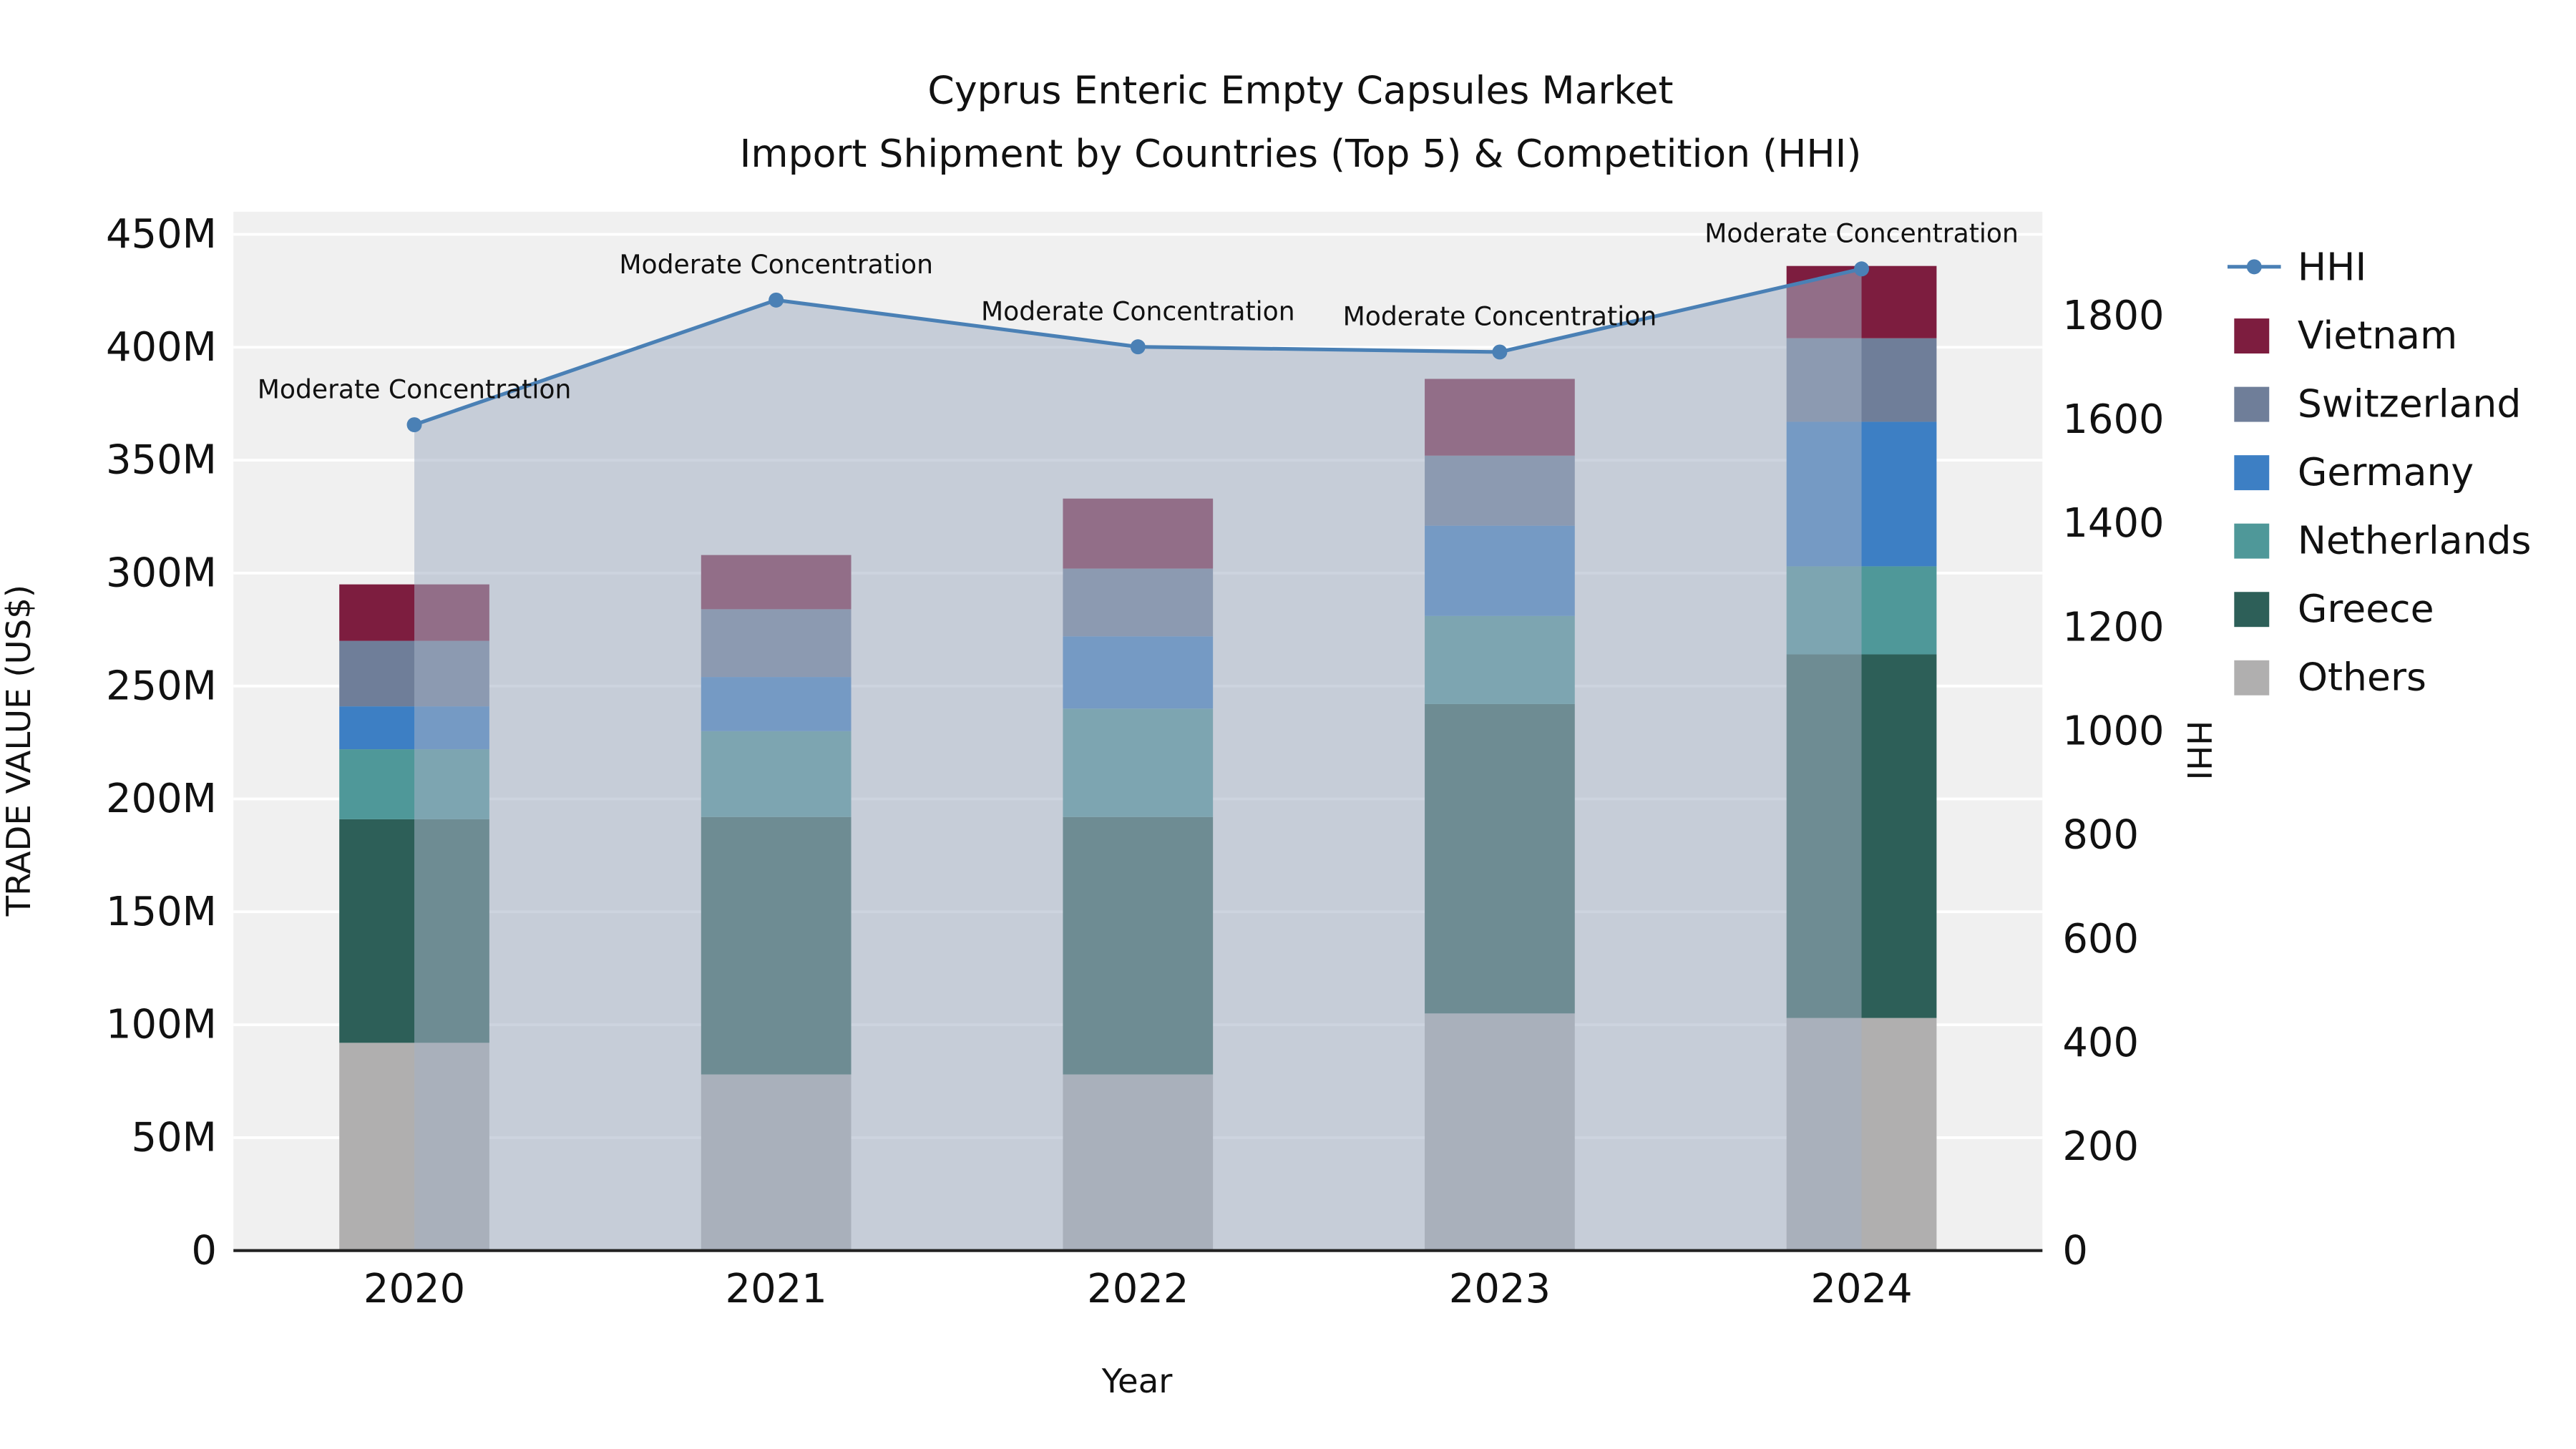 The image size is (2576, 1449). What do you see at coordinates (161, 573) in the screenshot?
I see `left-tick-label: 300M` at bounding box center [161, 573].